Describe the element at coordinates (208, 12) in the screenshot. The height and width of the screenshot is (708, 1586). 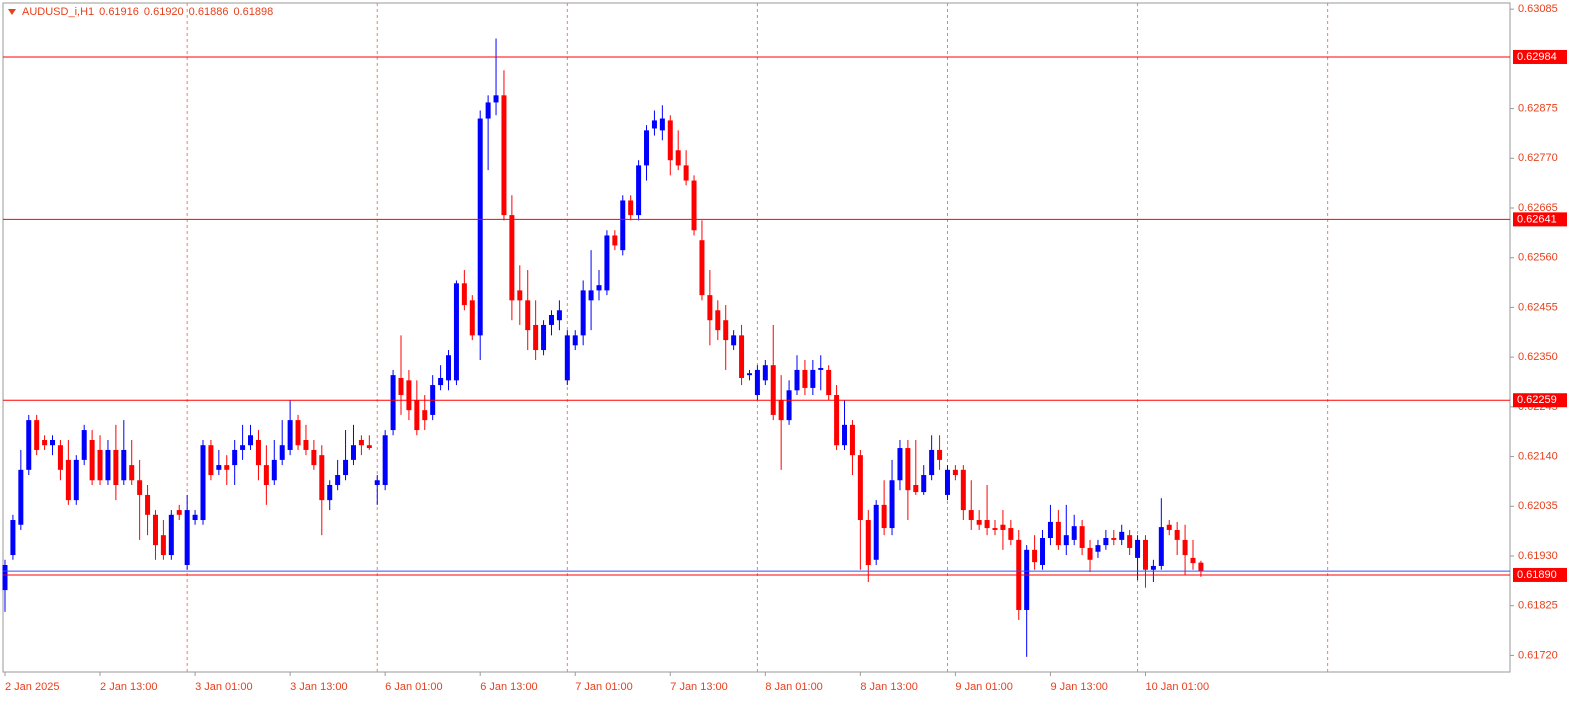
I see `quote-low: 0.61886` at that location.